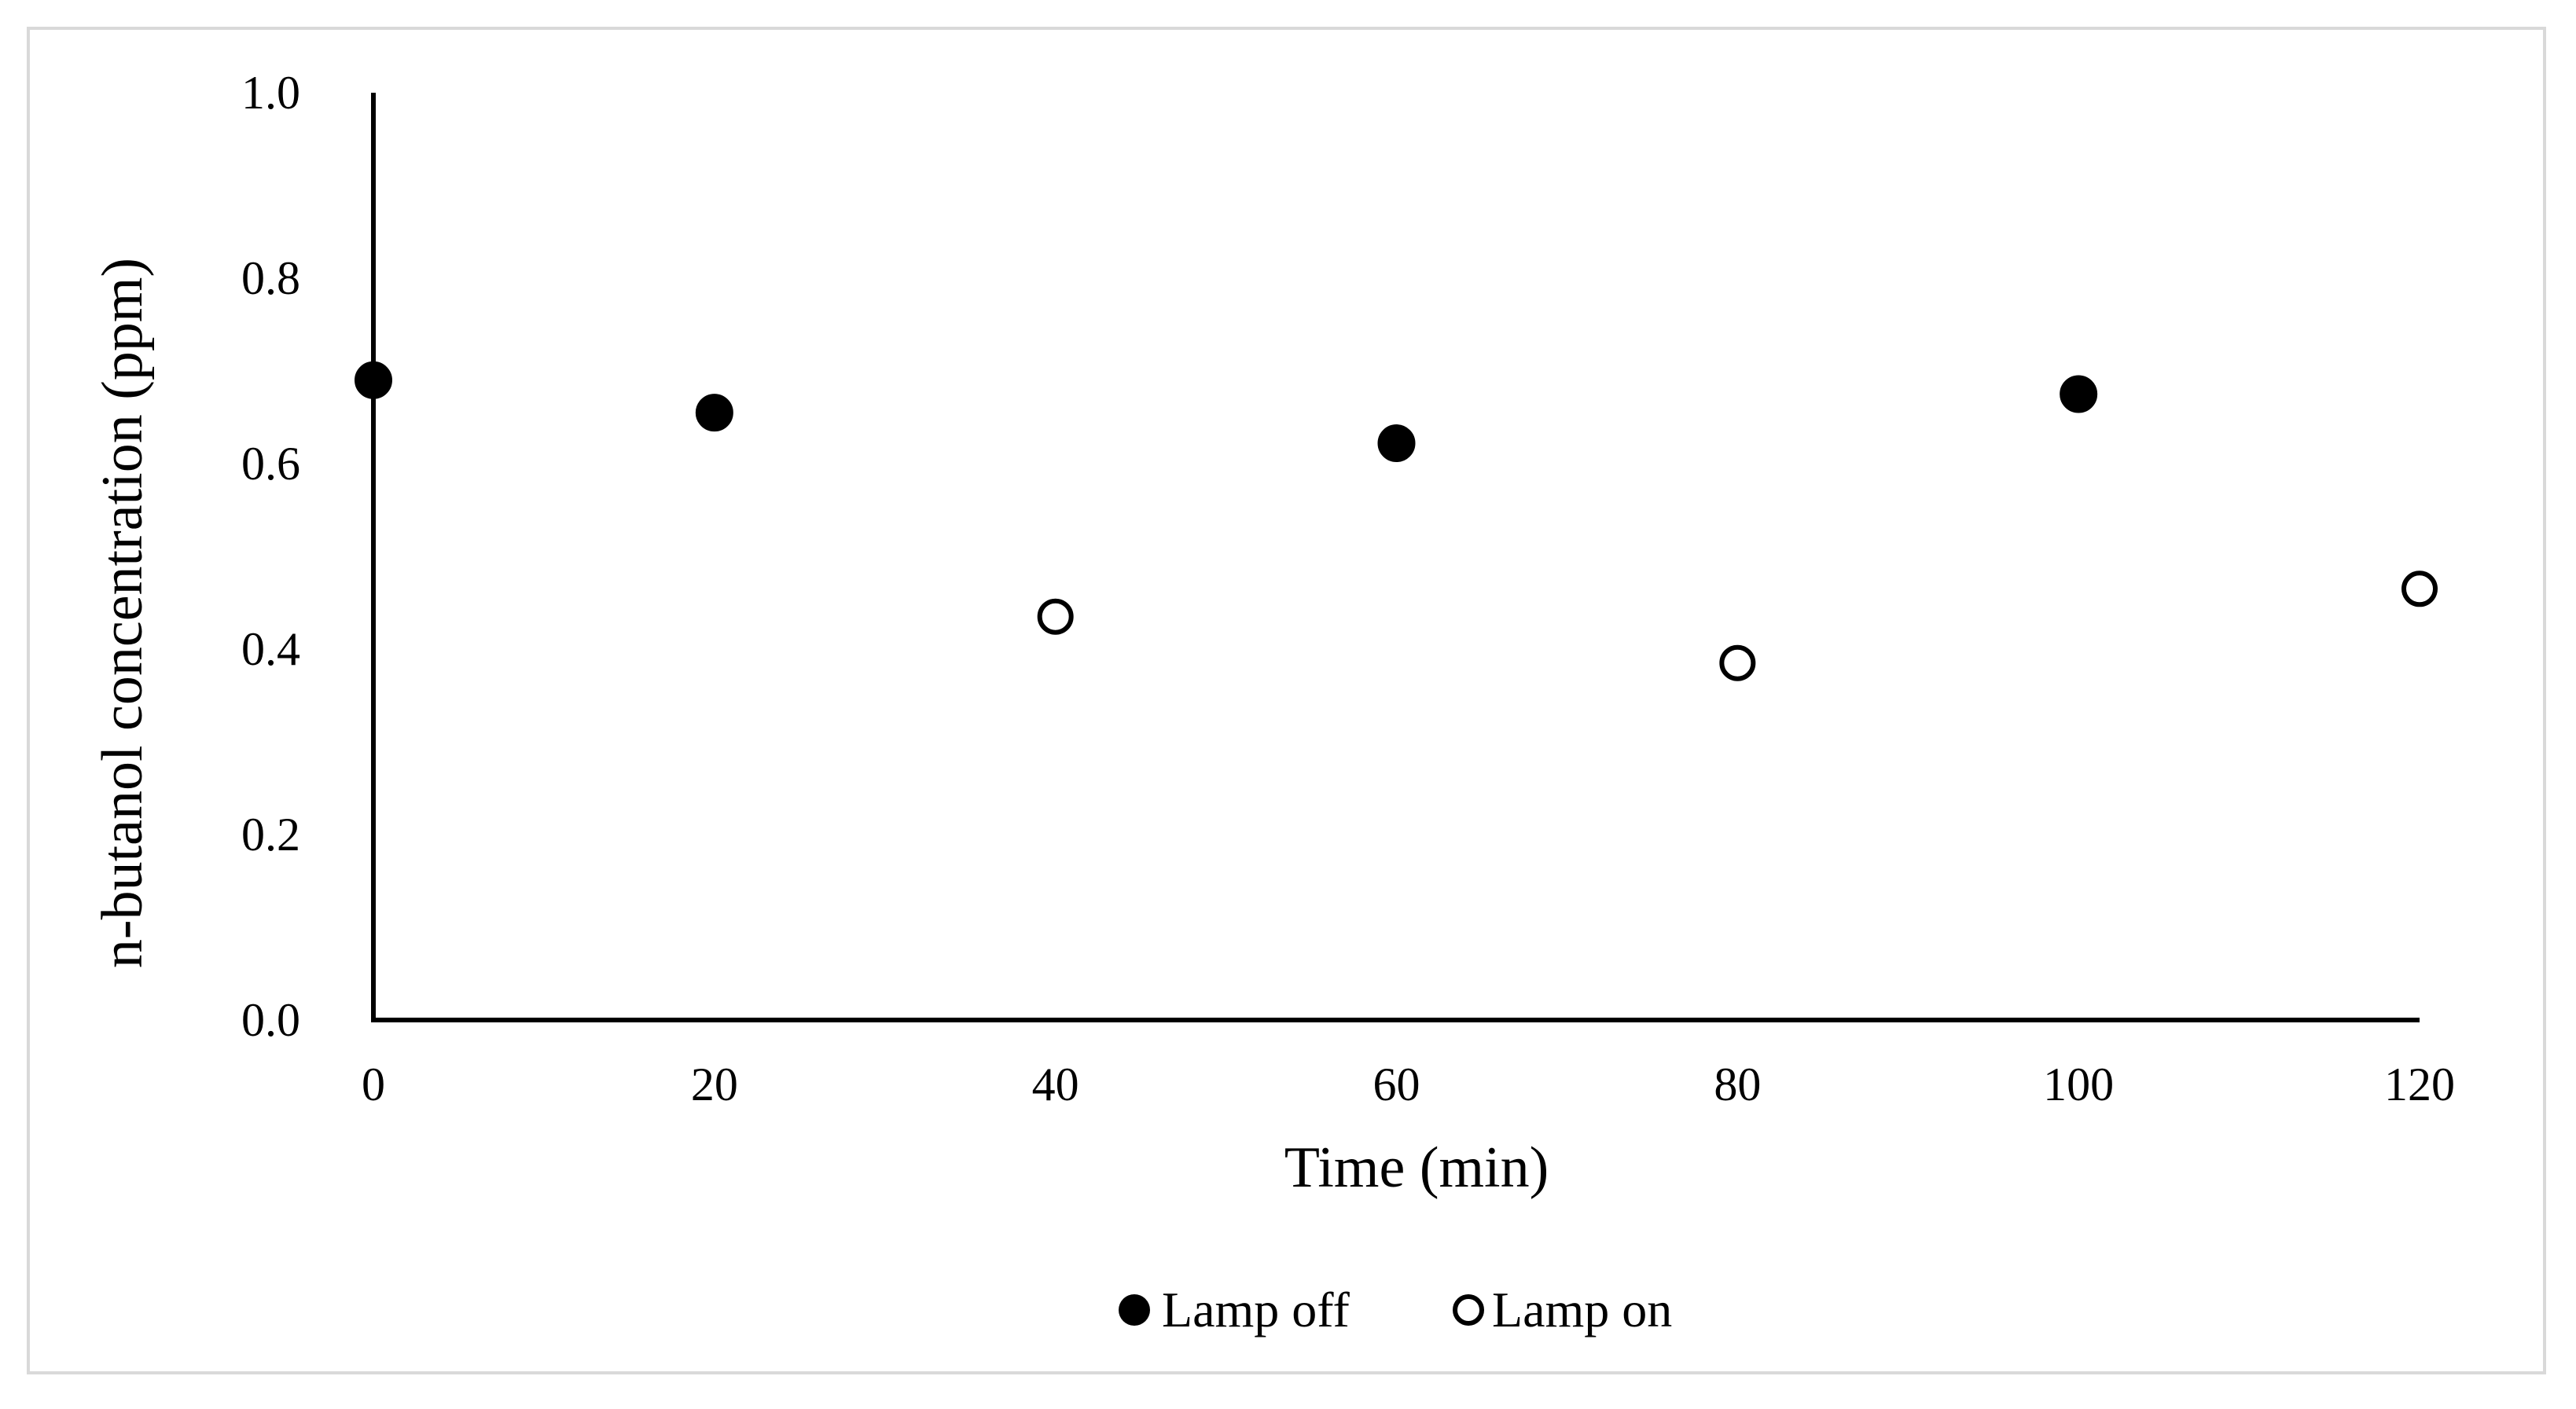  What do you see at coordinates (1582, 1309) in the screenshot?
I see `legend-label-lamp-on: Lamp on` at bounding box center [1582, 1309].